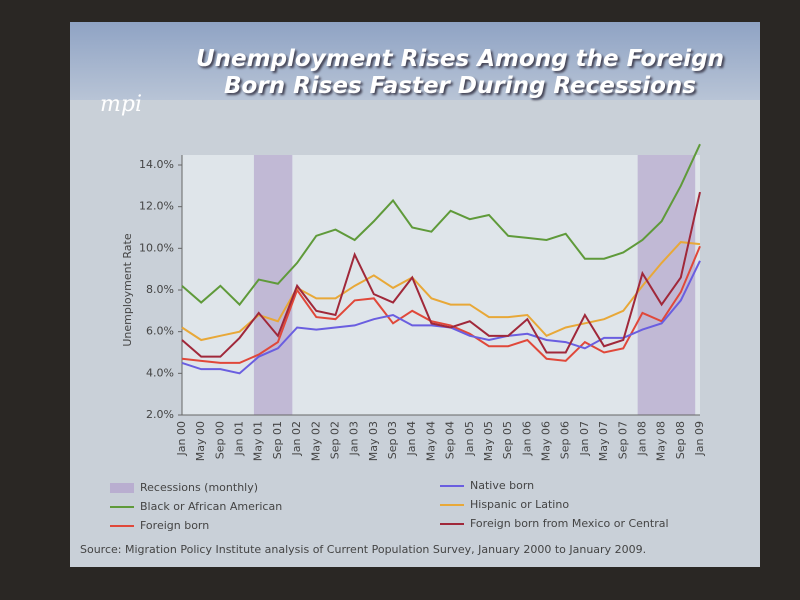  What do you see at coordinates (160, 372) in the screenshot?
I see `y-tick-label: 4.0%` at bounding box center [160, 372].